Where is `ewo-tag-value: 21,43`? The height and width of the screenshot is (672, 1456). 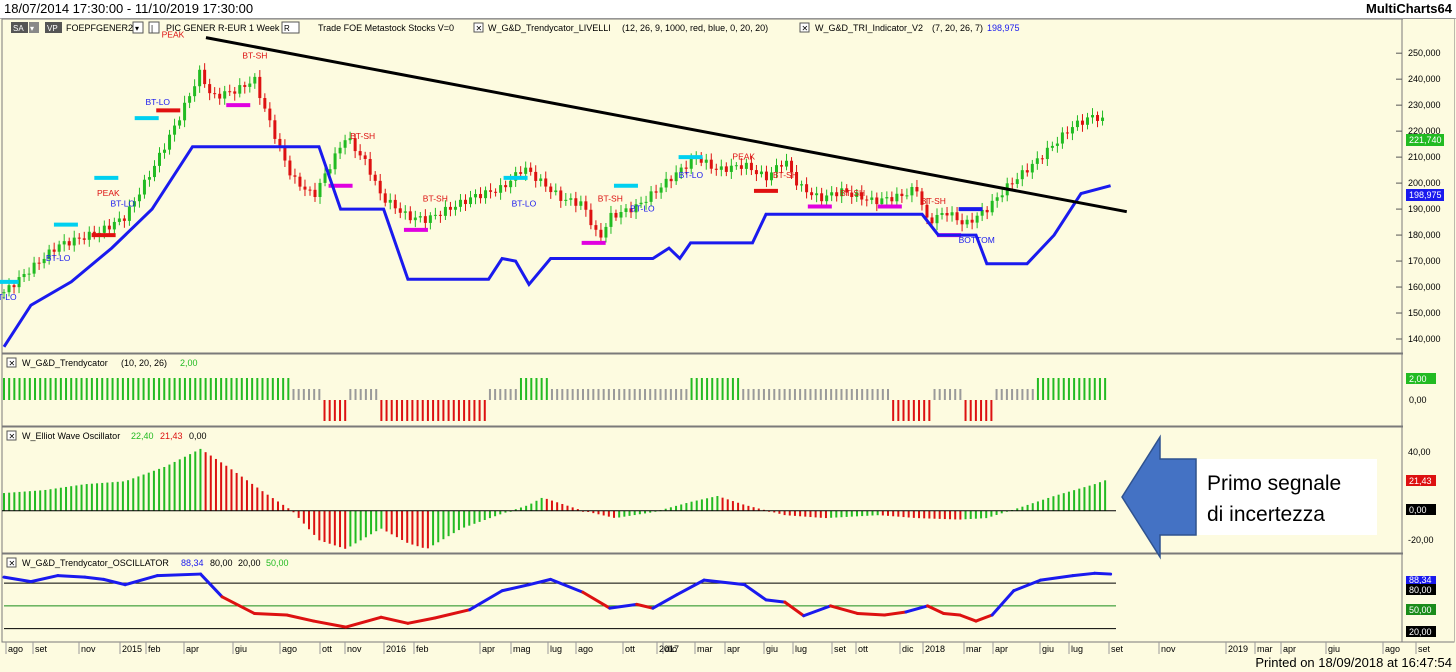
ewo-tag-value: 21,43 is located at coordinates (1420, 481).